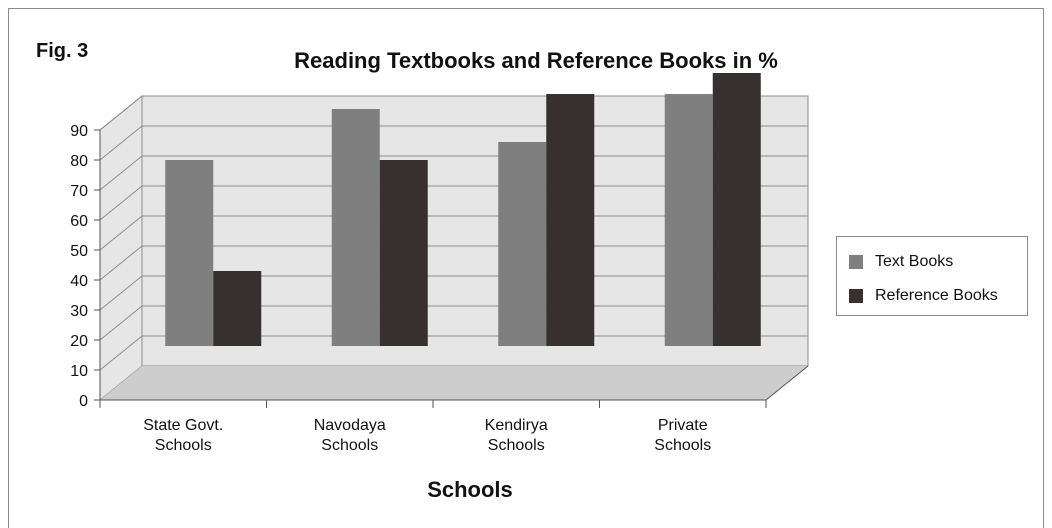 Image resolution: width=1052 pixels, height=528 pixels. What do you see at coordinates (79, 371) in the screenshot?
I see `y-tick-label: 10` at bounding box center [79, 371].